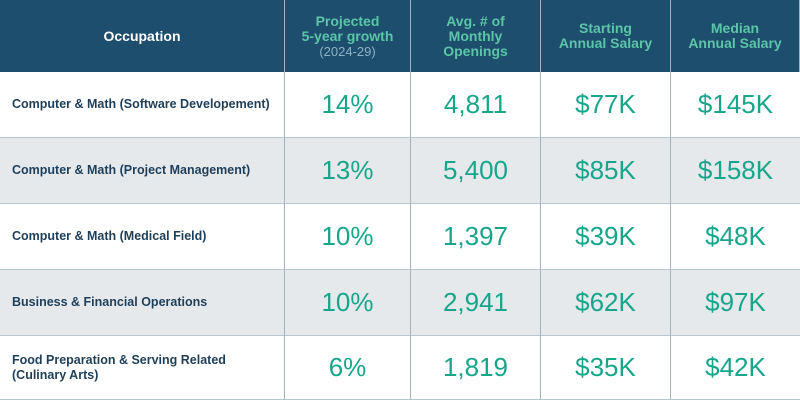 Image resolution: width=800 pixels, height=400 pixels. I want to click on header-growth-line1: Projected, so click(347, 20).